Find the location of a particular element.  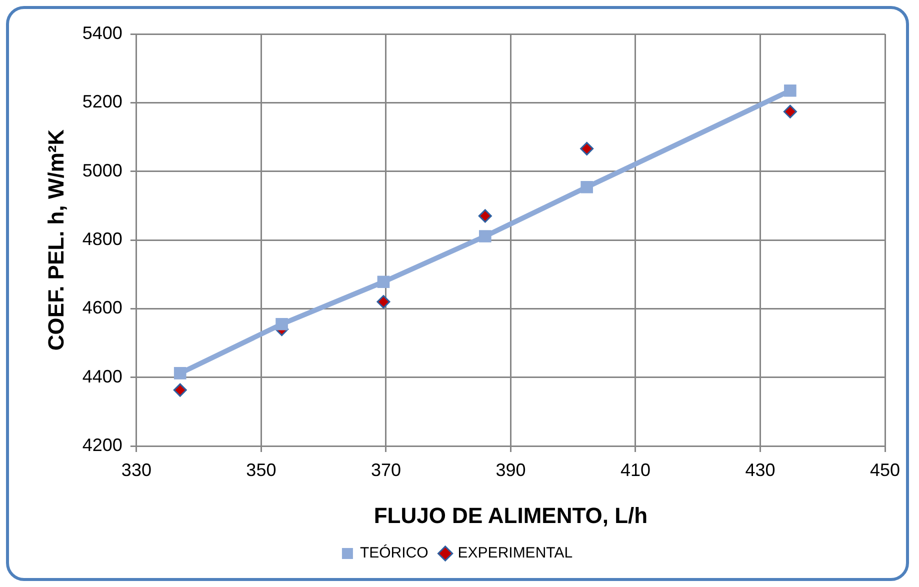

y-tick-label: 4200 is located at coordinates (102, 444).